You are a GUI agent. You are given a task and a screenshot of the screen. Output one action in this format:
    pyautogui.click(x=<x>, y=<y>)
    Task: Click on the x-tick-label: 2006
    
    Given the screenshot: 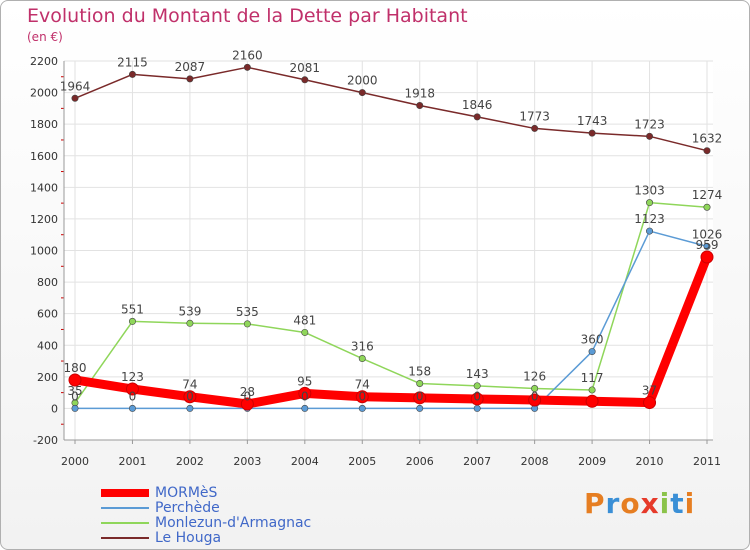 What is the action you would take?
    pyautogui.click(x=420, y=461)
    